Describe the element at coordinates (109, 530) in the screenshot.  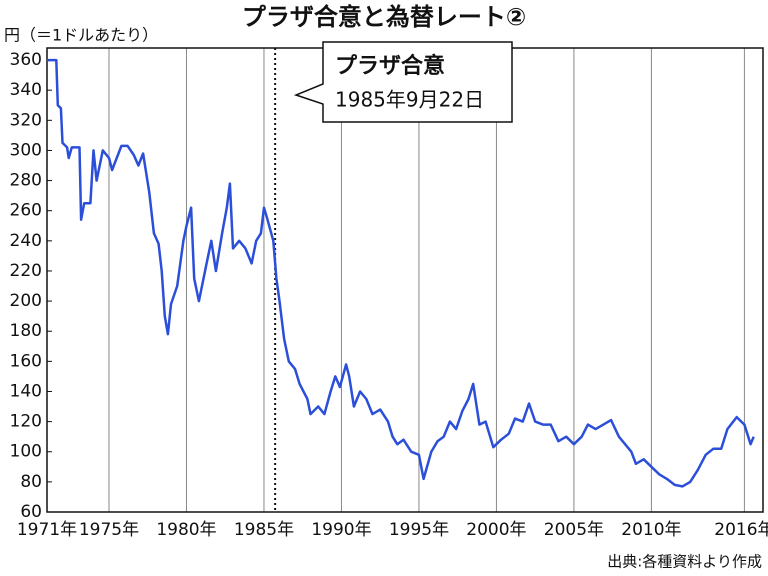
I see `x-tick-label: 1975年` at that location.